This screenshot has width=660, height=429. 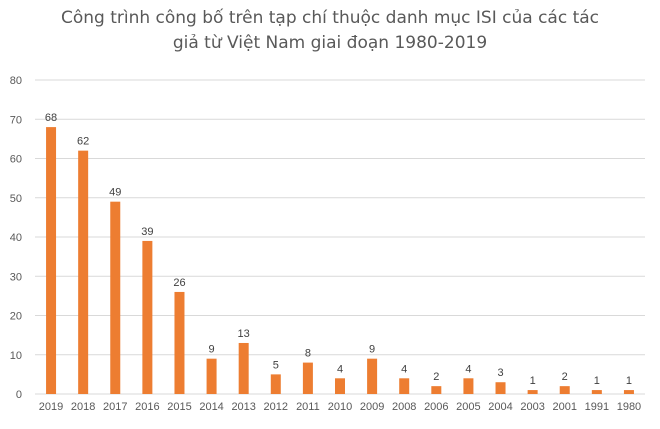 I want to click on data-label-2001: 2, so click(x=565, y=377).